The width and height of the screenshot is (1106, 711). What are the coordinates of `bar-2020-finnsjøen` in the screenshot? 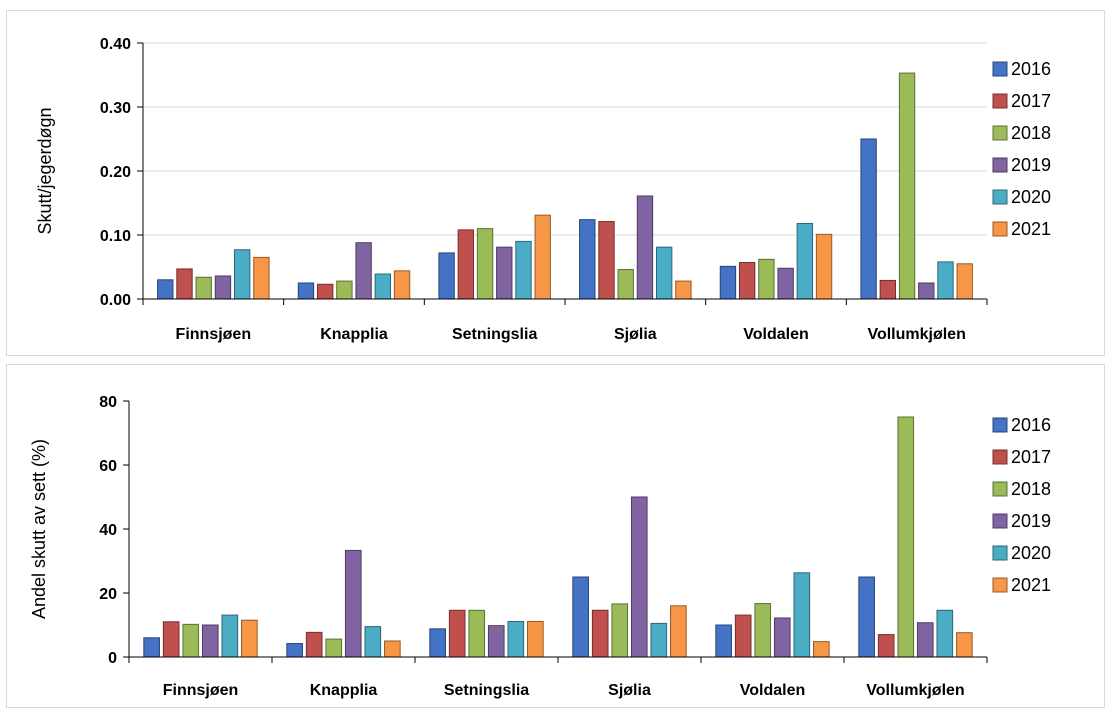 It's located at (242, 274).